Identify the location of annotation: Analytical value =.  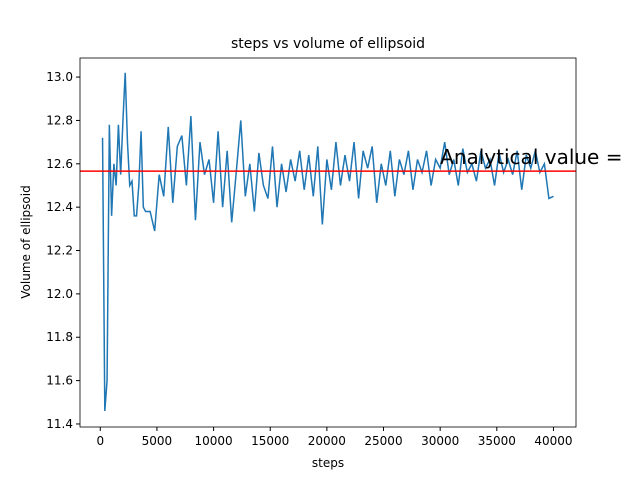
(531, 157).